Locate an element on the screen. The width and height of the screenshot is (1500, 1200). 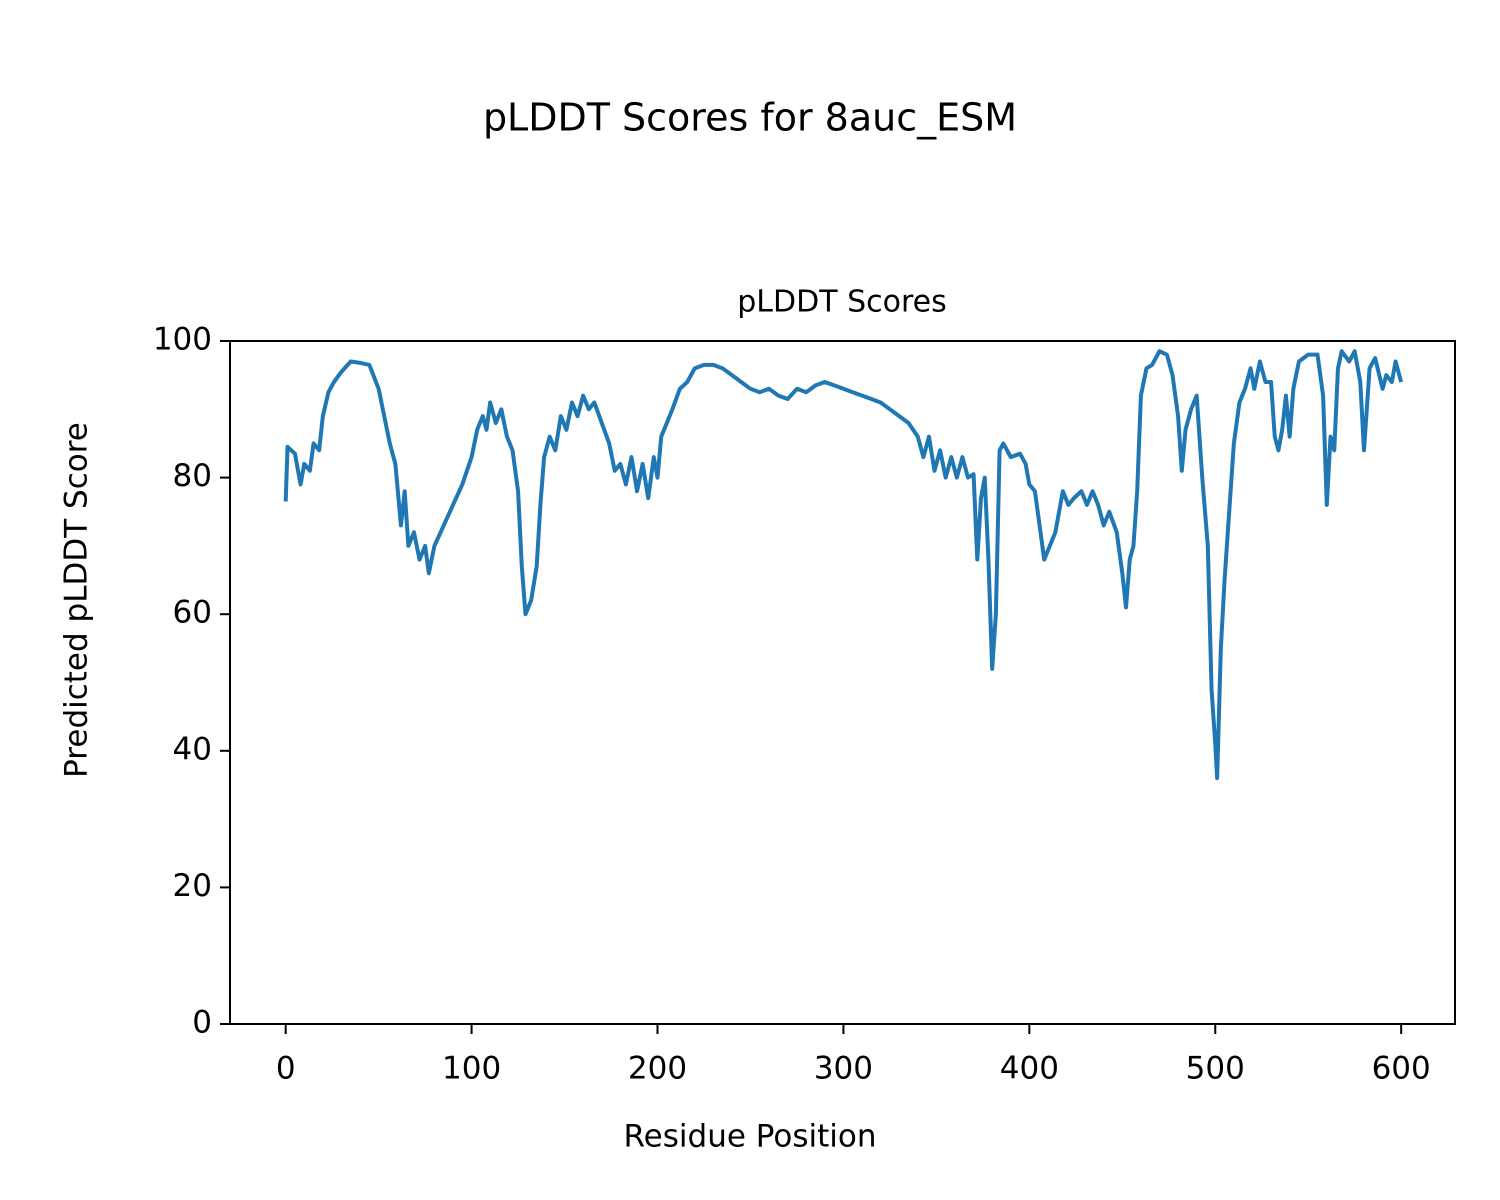
y-tick-label: 60 is located at coordinates (192, 613).